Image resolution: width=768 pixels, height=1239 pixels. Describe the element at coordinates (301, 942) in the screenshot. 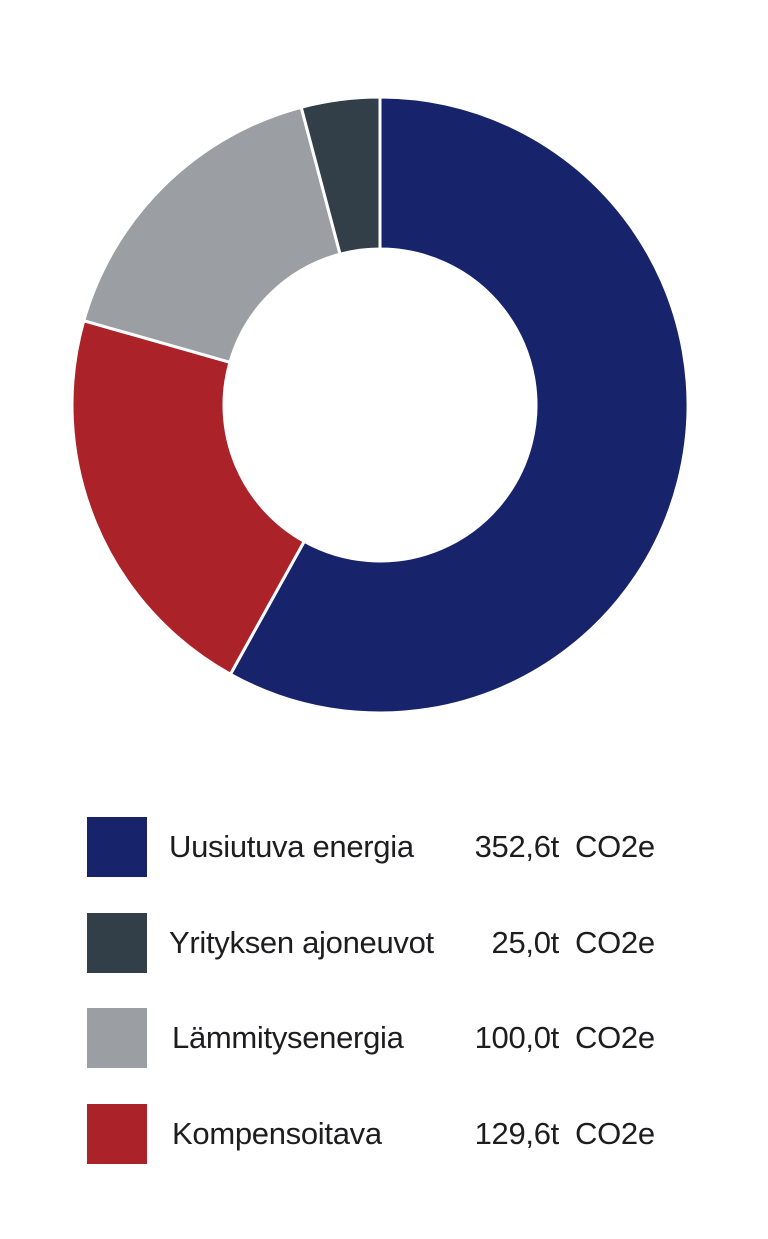

I see `legend-label-yrityksen-ajoneuvot: Yrityksen ajoneuvot` at that location.